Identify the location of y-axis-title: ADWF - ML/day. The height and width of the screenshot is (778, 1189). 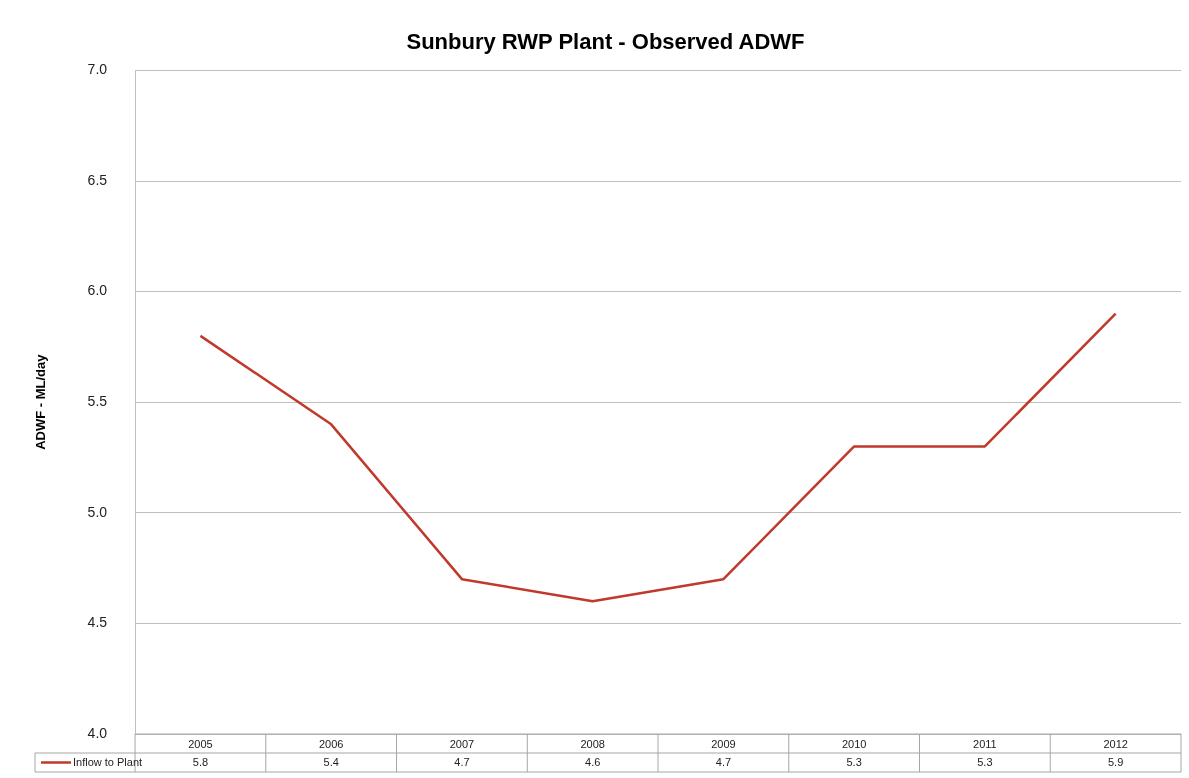
(41, 401).